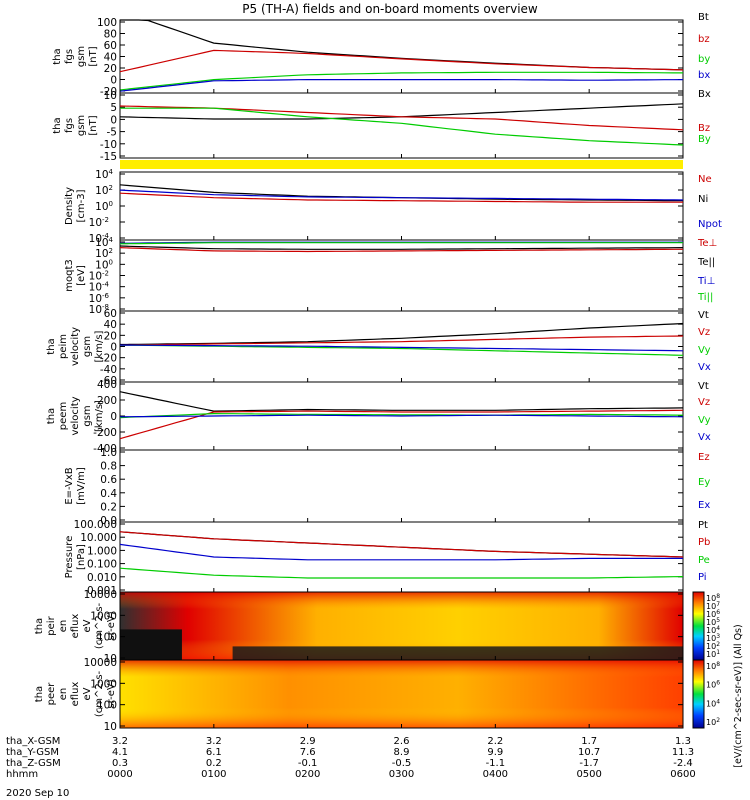 This screenshot has width=750, height=800. What do you see at coordinates (63, 626) in the screenshot?
I see `y-axis-label-line: en` at bounding box center [63, 626].